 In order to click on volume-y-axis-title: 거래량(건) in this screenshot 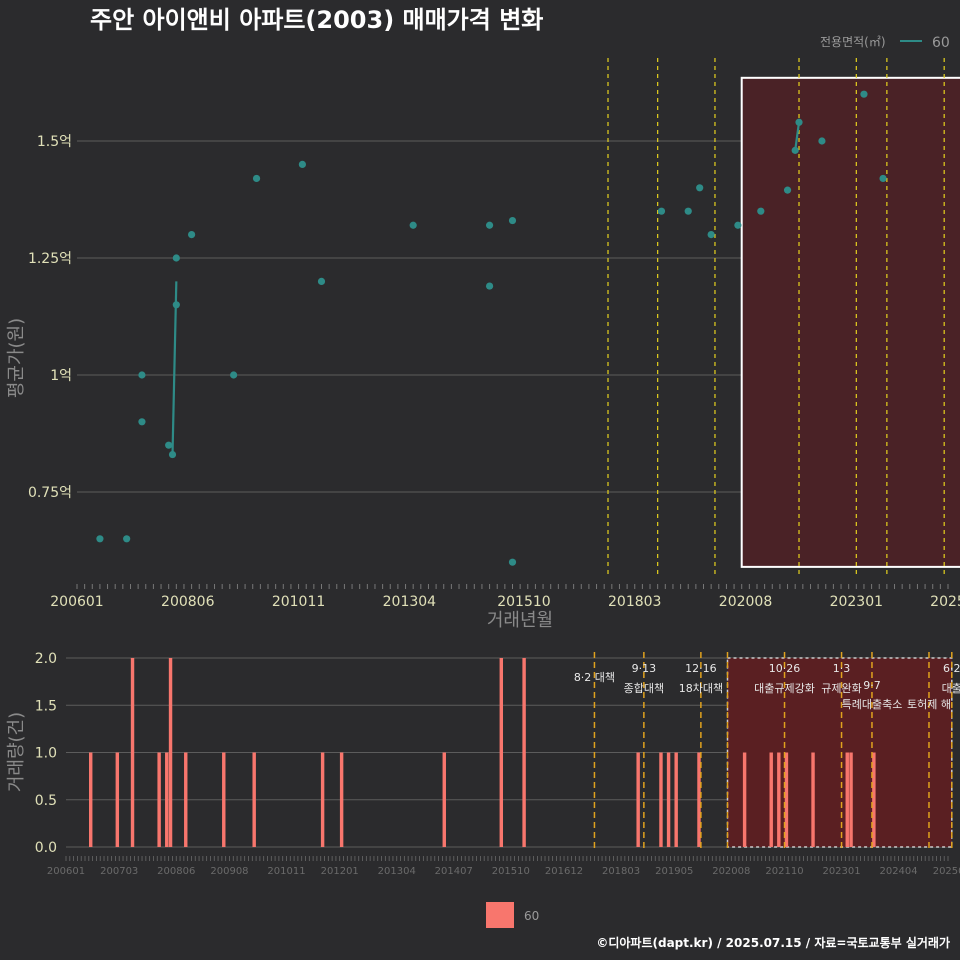, I will do `click(16, 752)`.